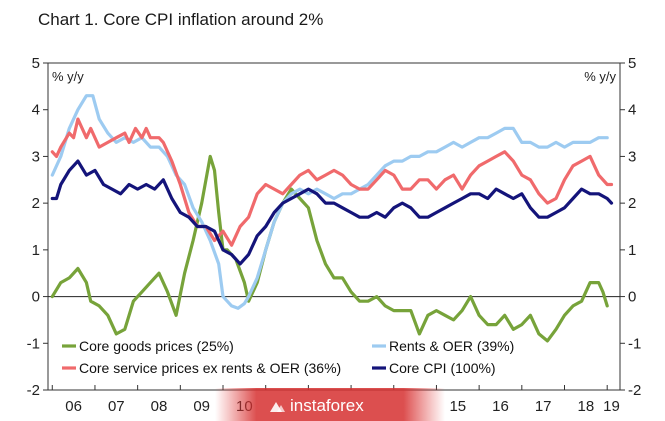 This screenshot has width=665, height=421. What do you see at coordinates (210, 368) in the screenshot?
I see `legend-entry: Core service prices ex rents & OER (36%)` at bounding box center [210, 368].